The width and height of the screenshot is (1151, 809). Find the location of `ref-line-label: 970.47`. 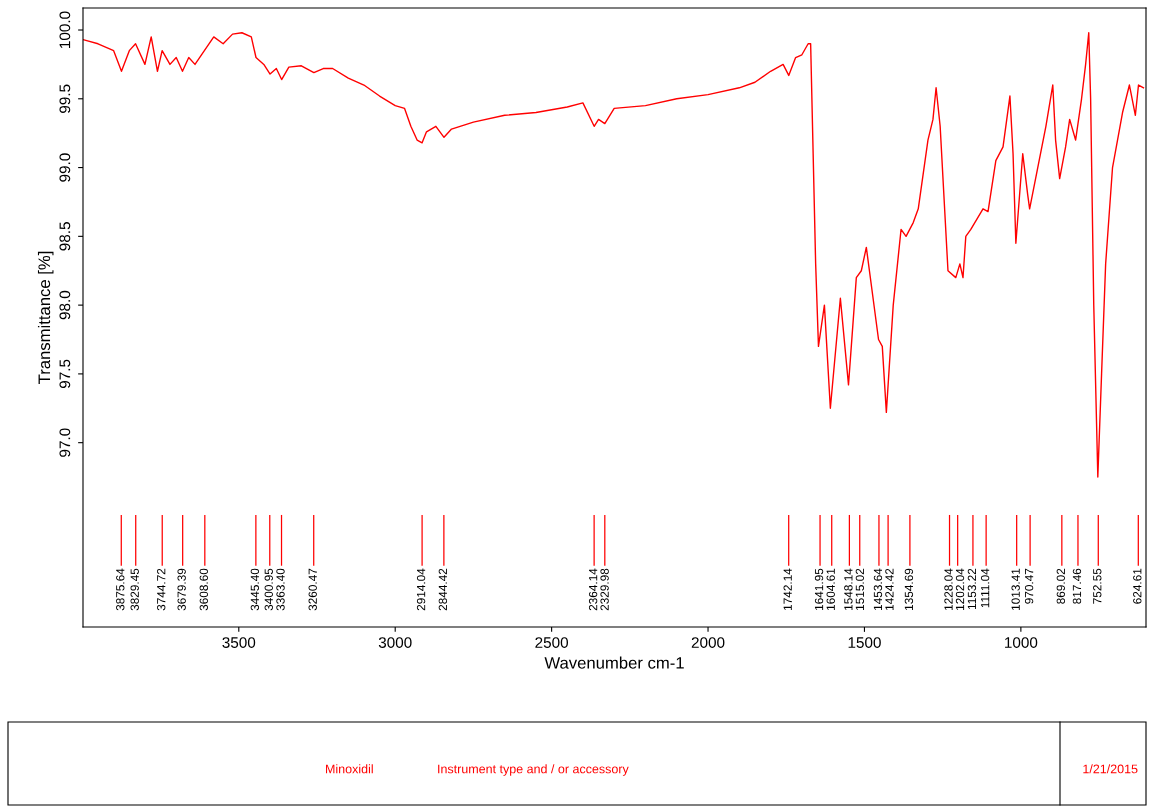

ref-line-label: 970.47 is located at coordinates (1029, 586).